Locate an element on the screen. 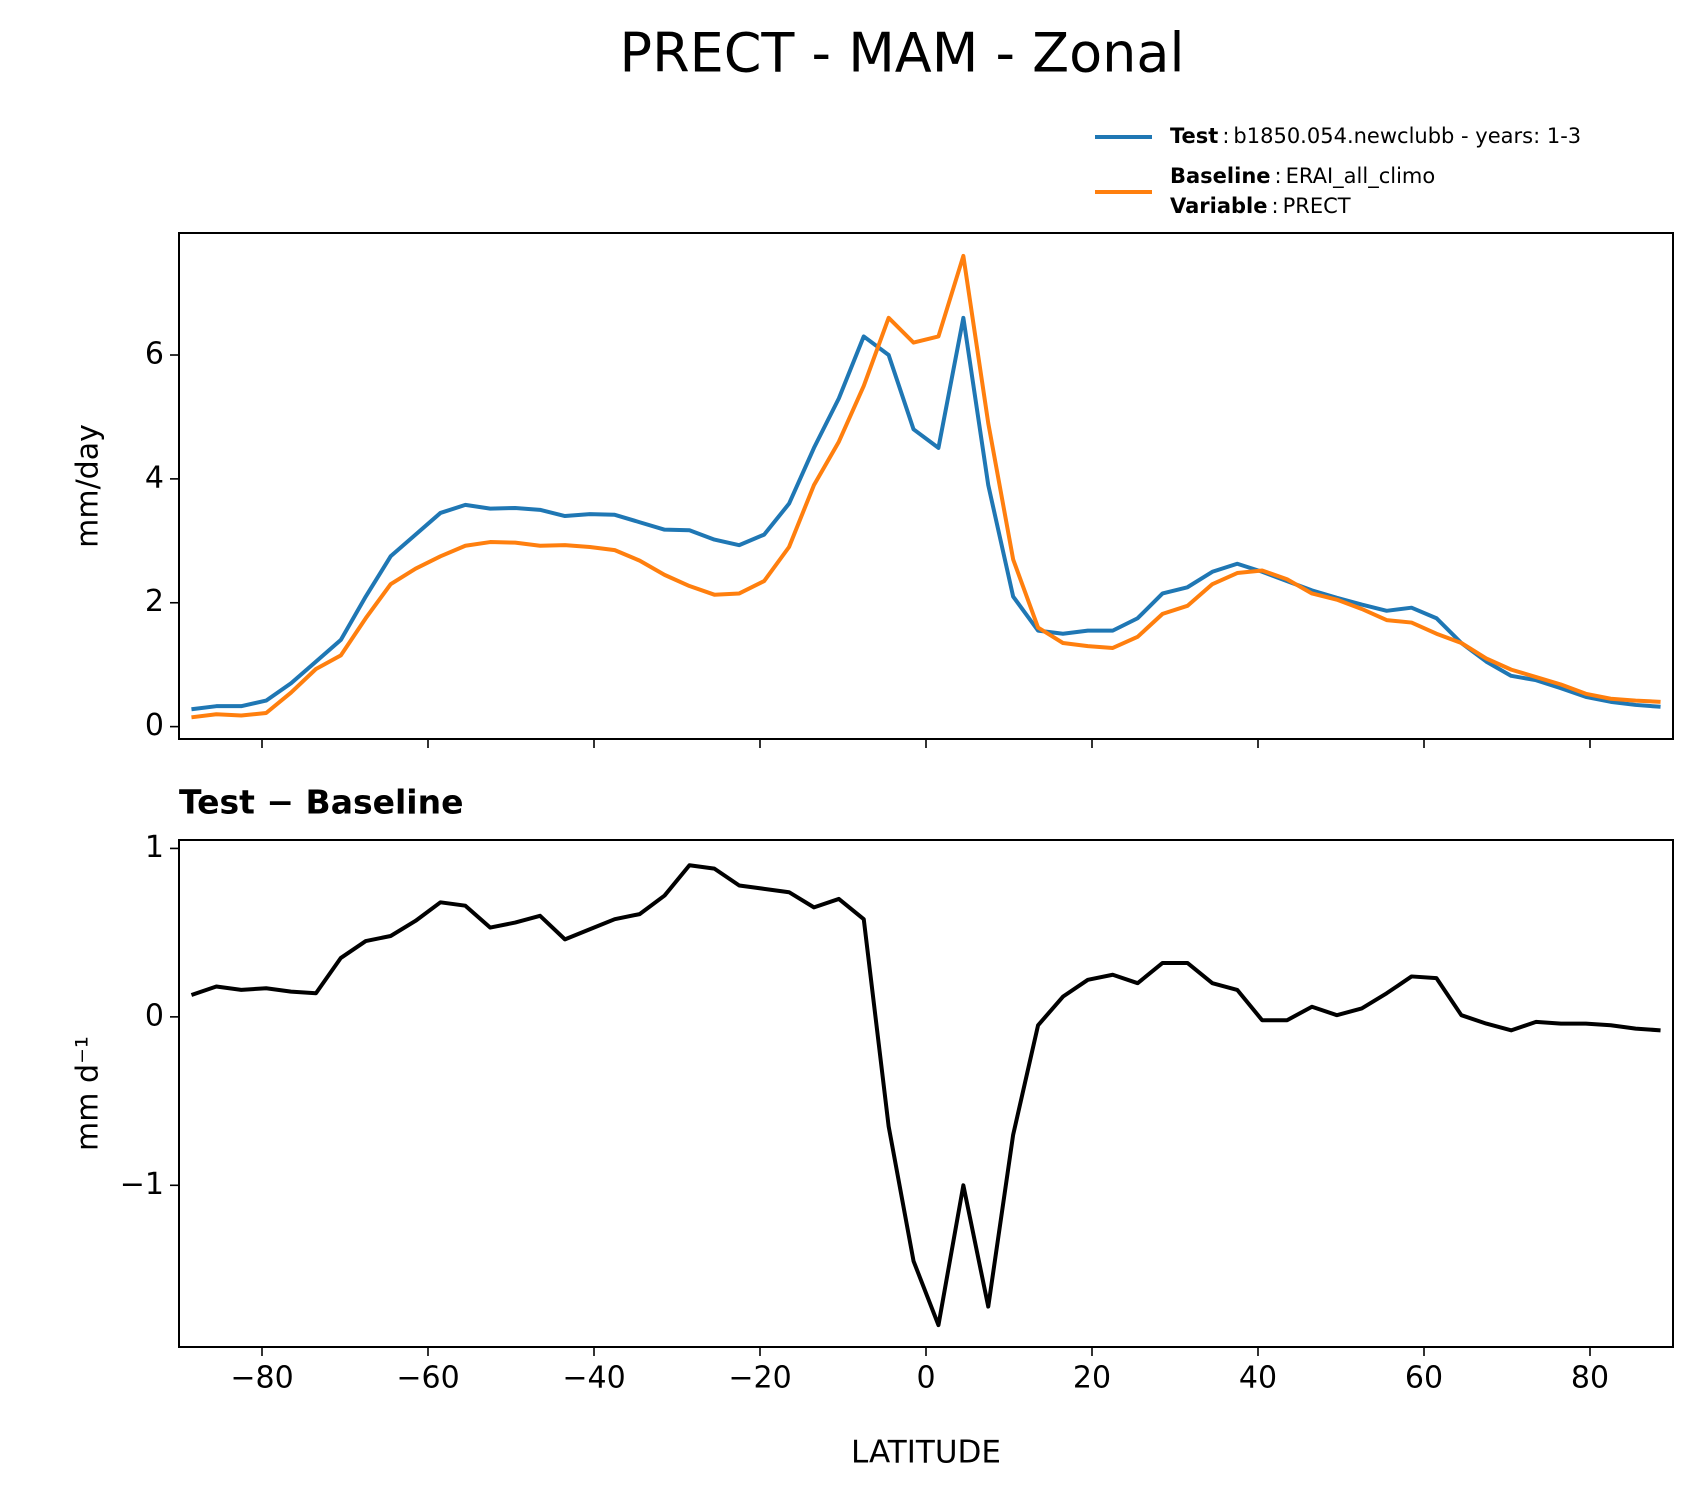 This screenshot has width=1695, height=1496. legend-text: Test: b1850.054.newclubb - years: 1-3 is located at coordinates (1375, 136).